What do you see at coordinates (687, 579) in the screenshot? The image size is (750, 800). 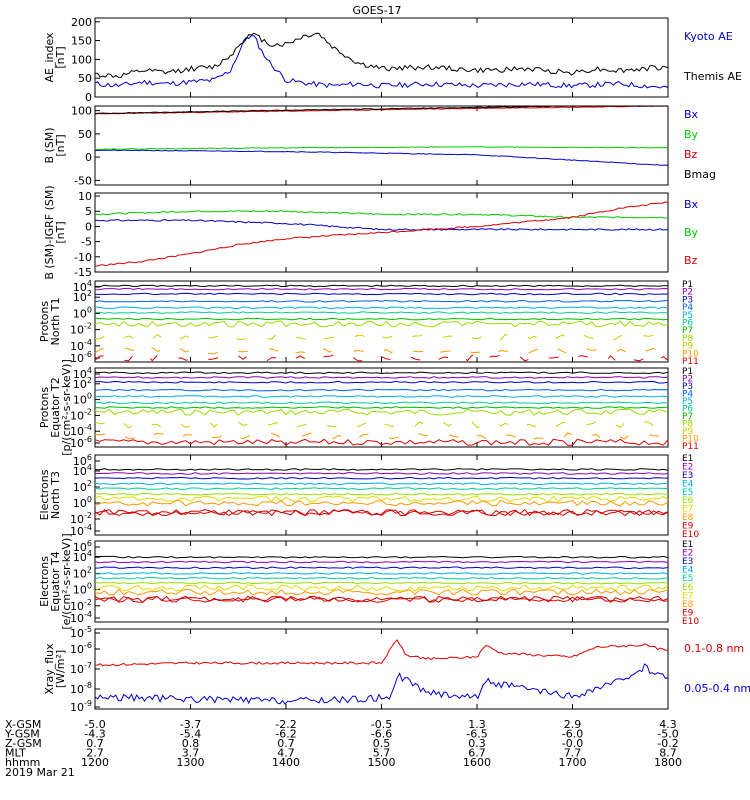 I see `channel-legend-e5: E5` at bounding box center [687, 579].